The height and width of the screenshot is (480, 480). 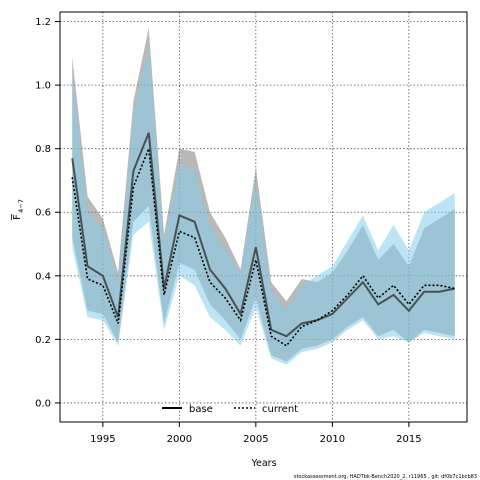 What do you see at coordinates (201, 409) in the screenshot?
I see `legend-base-label: base` at bounding box center [201, 409].